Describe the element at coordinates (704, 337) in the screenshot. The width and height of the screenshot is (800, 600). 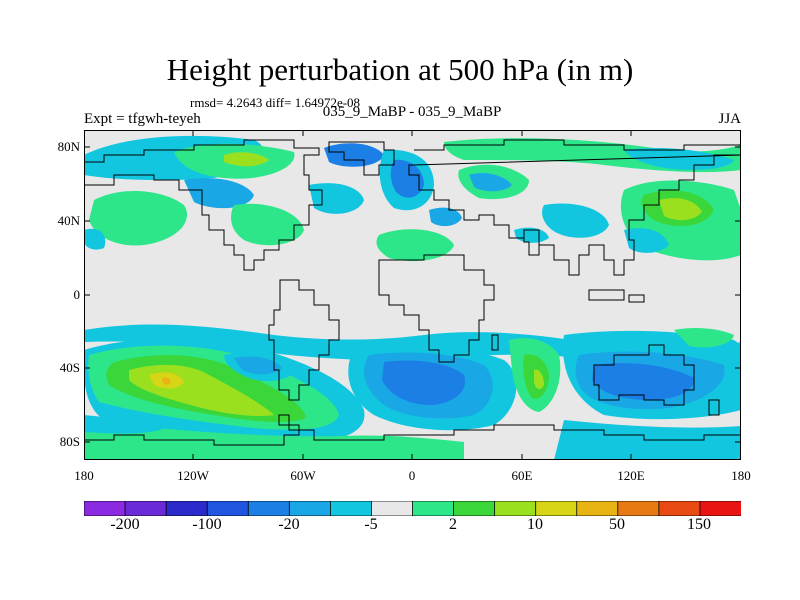
I see `contour-teal-spac-e` at that location.